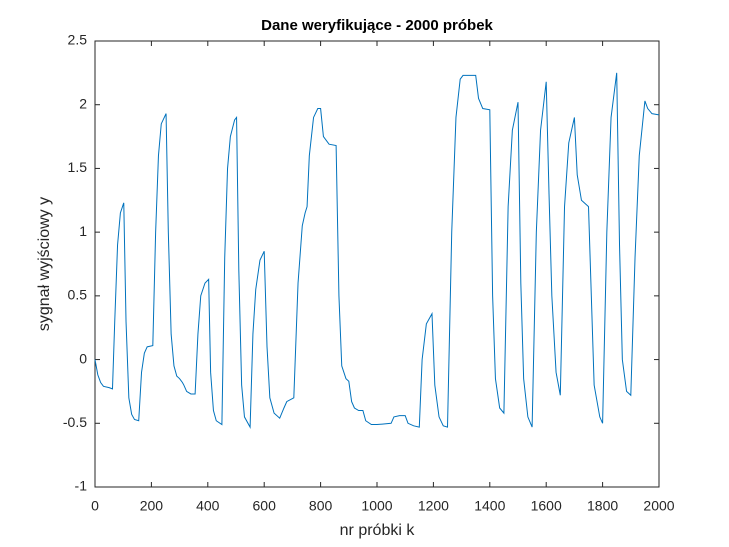 The width and height of the screenshot is (729, 547). Describe the element at coordinates (658, 506) in the screenshot. I see `x-tick-label: 2000` at that location.